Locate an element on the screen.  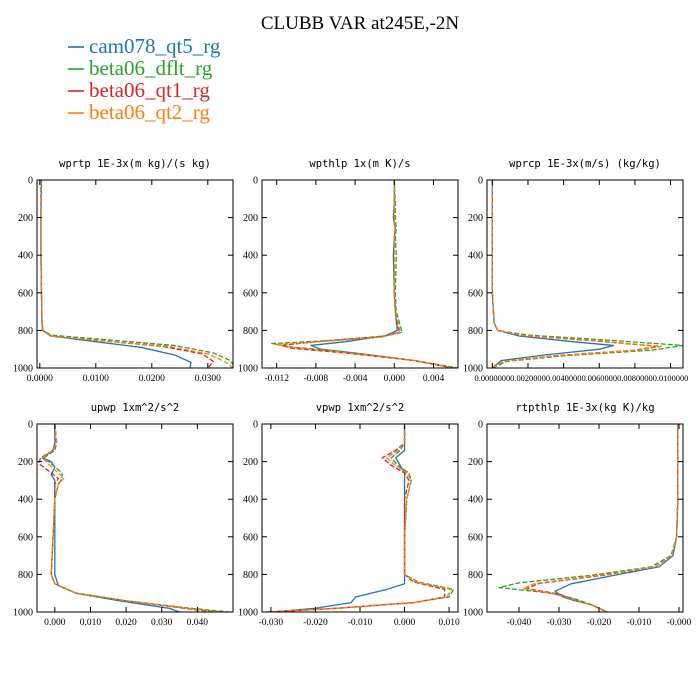
x-tick-label: -0.012 is located at coordinates (276, 379).